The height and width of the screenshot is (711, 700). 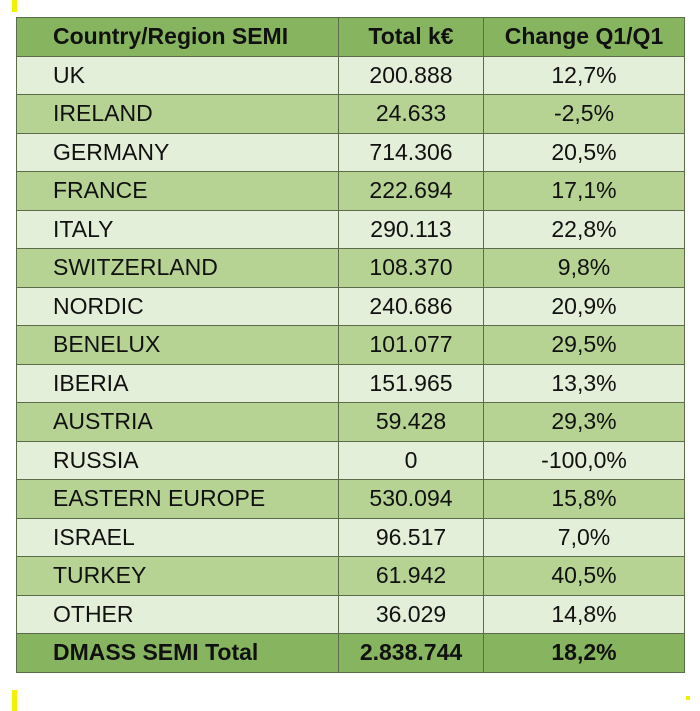 I want to click on header-total: Total k€, so click(x=411, y=37).